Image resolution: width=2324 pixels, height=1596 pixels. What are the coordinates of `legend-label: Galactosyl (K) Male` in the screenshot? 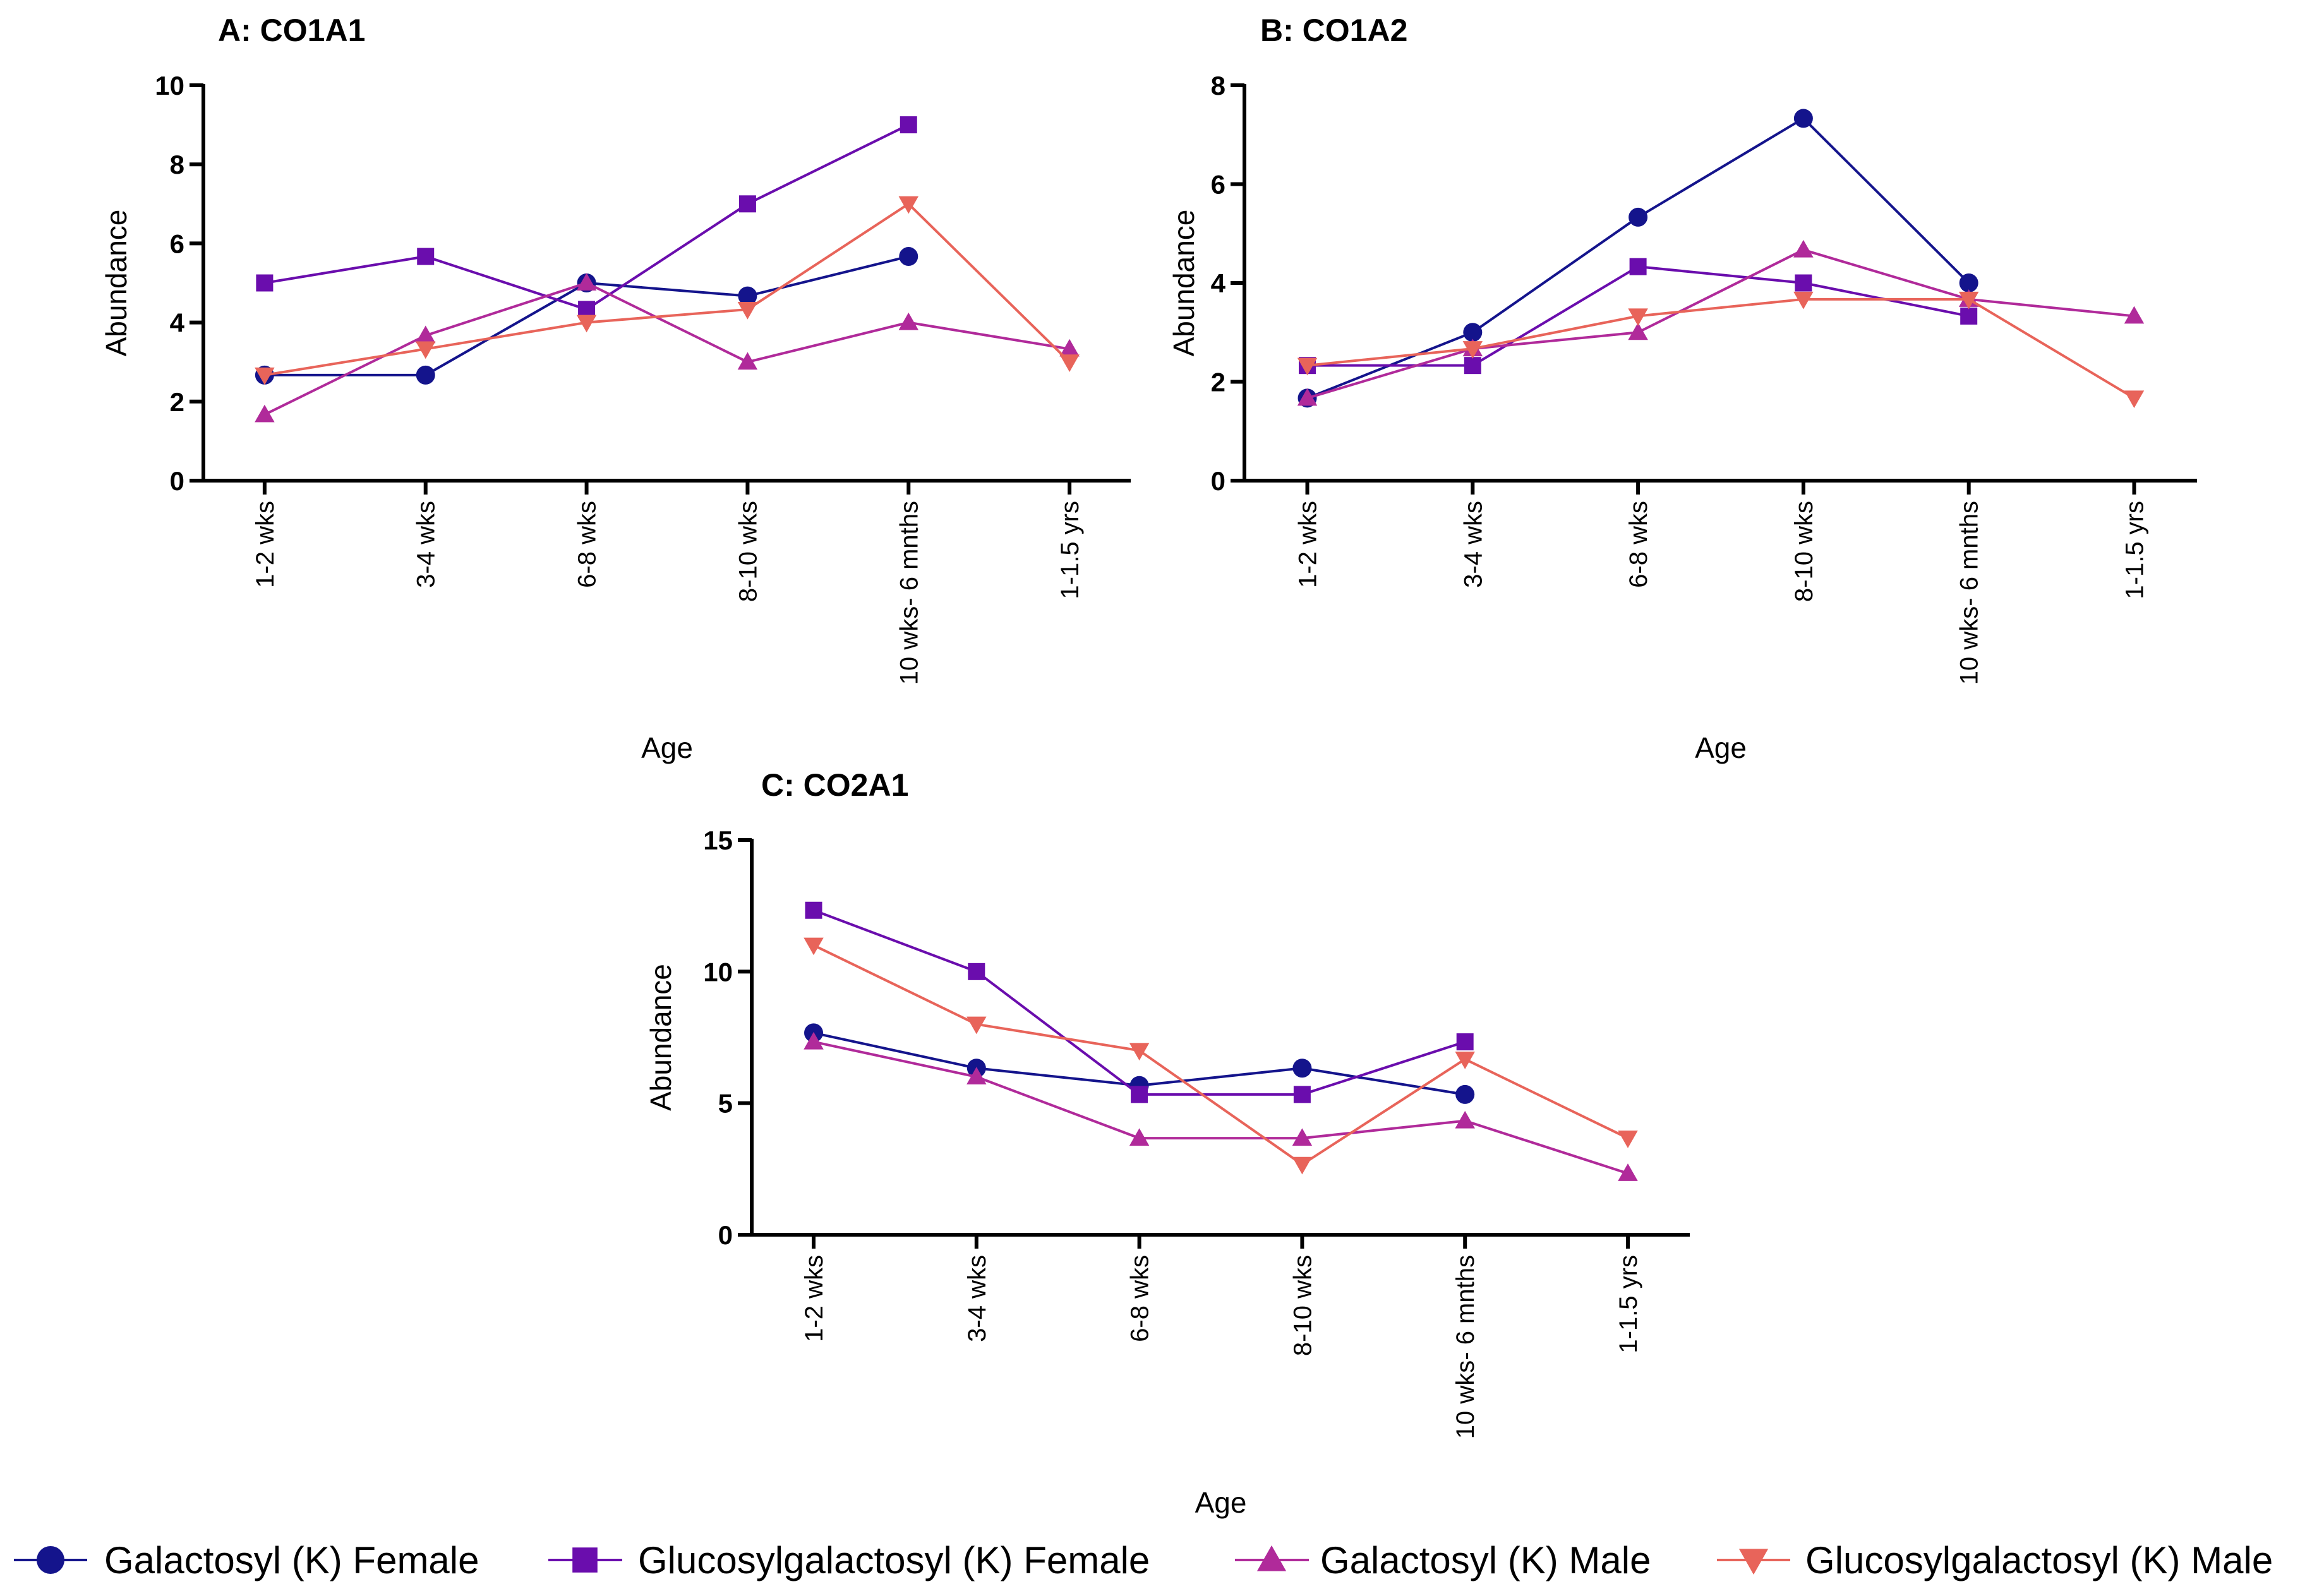 It's located at (1485, 1560).